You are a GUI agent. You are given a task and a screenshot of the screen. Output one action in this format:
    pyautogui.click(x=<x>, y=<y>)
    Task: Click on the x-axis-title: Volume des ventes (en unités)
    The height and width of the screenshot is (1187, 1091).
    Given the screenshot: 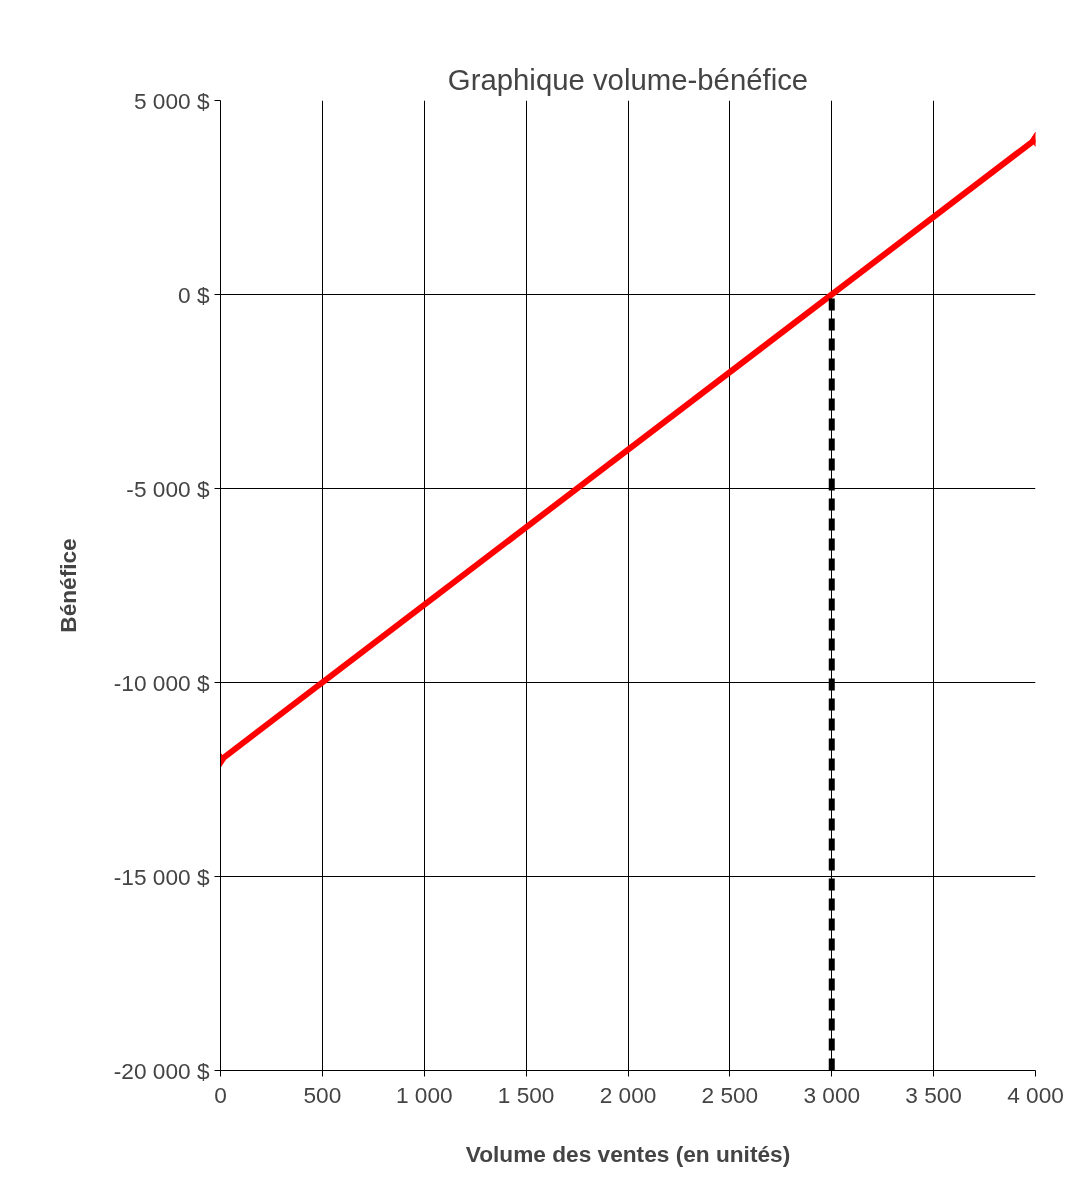 What is the action you would take?
    pyautogui.click(x=628, y=1153)
    